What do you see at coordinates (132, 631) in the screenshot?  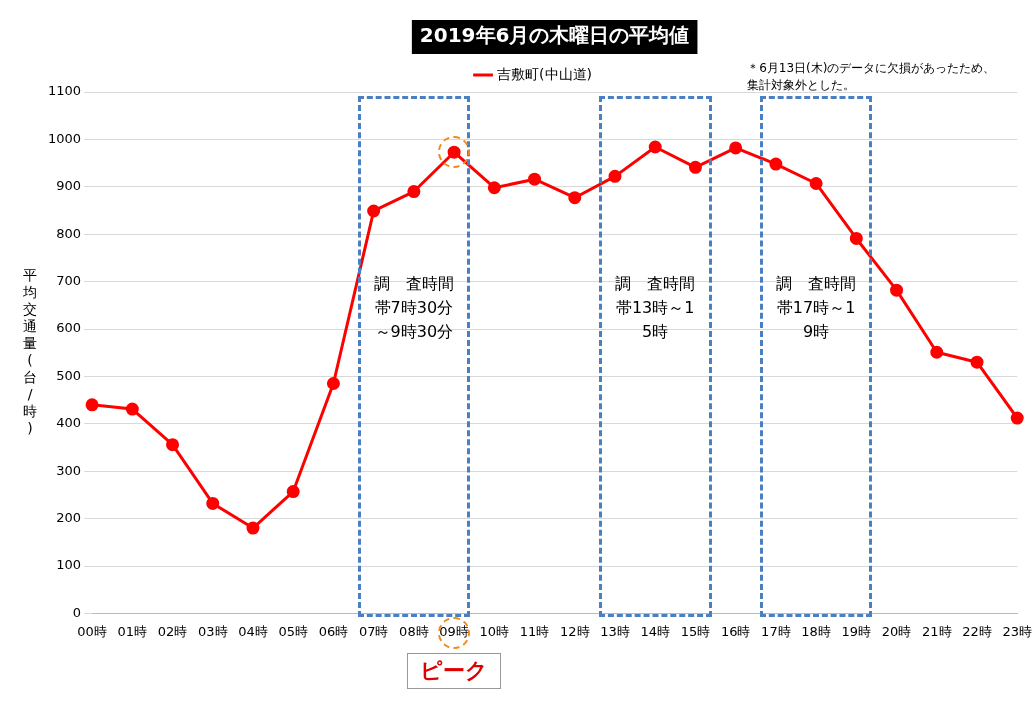 I see `x-tick-label: 01時` at bounding box center [132, 631].